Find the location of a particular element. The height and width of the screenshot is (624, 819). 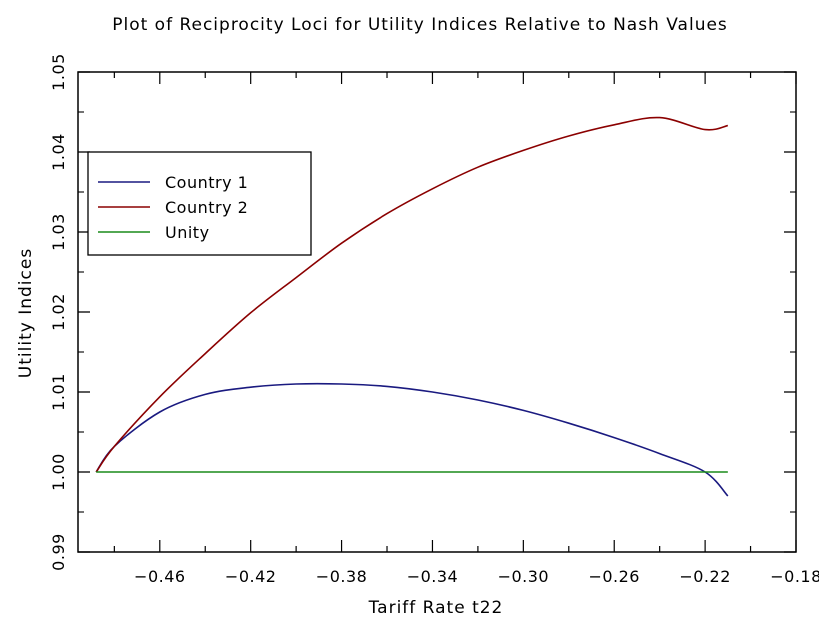

y-tick-label: 0.99 is located at coordinates (58, 552).